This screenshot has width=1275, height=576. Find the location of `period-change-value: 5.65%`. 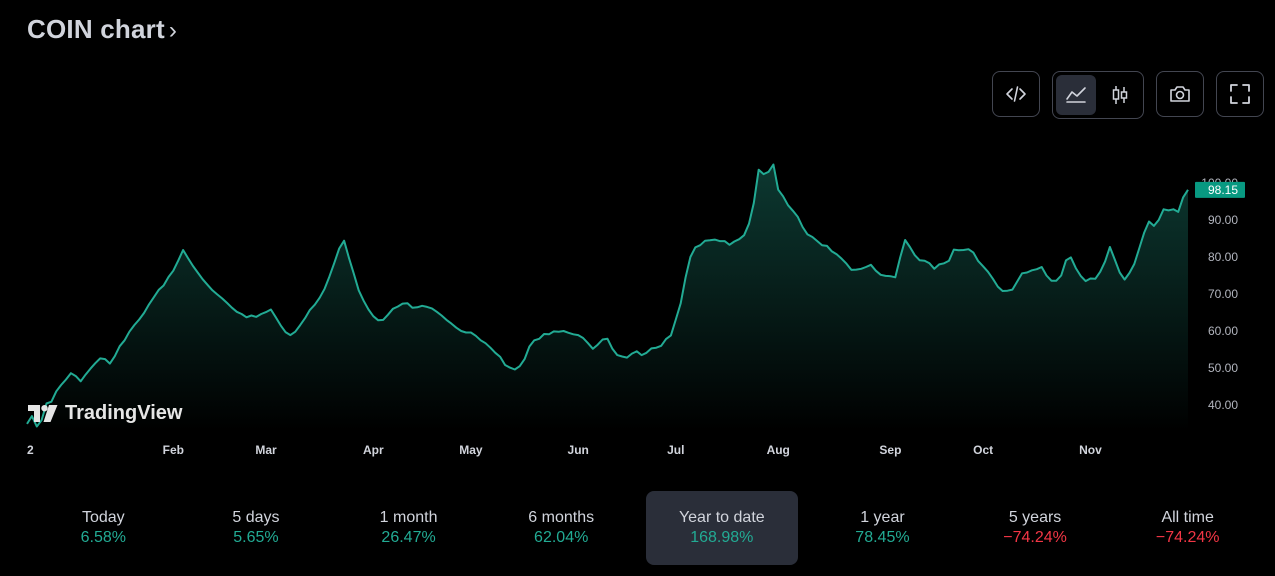

period-change-value: 5.65% is located at coordinates (256, 537).